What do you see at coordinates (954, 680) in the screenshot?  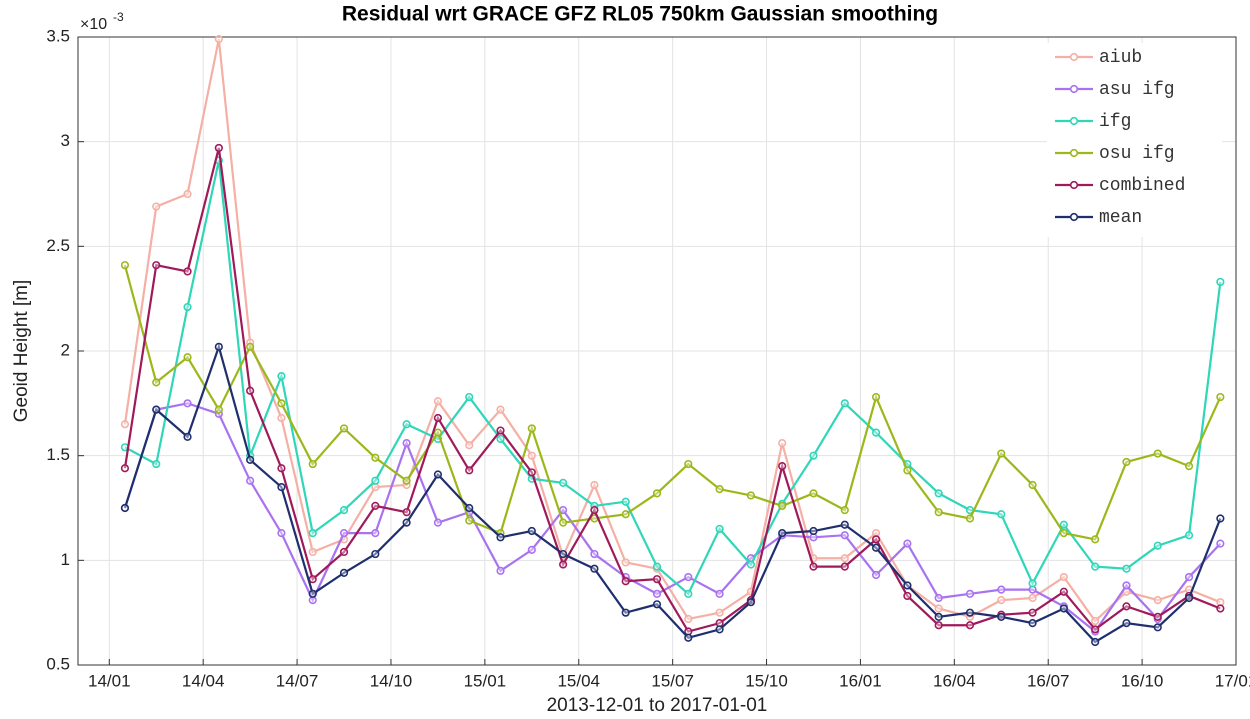 I see `x-tick-label: 16/04` at bounding box center [954, 680].